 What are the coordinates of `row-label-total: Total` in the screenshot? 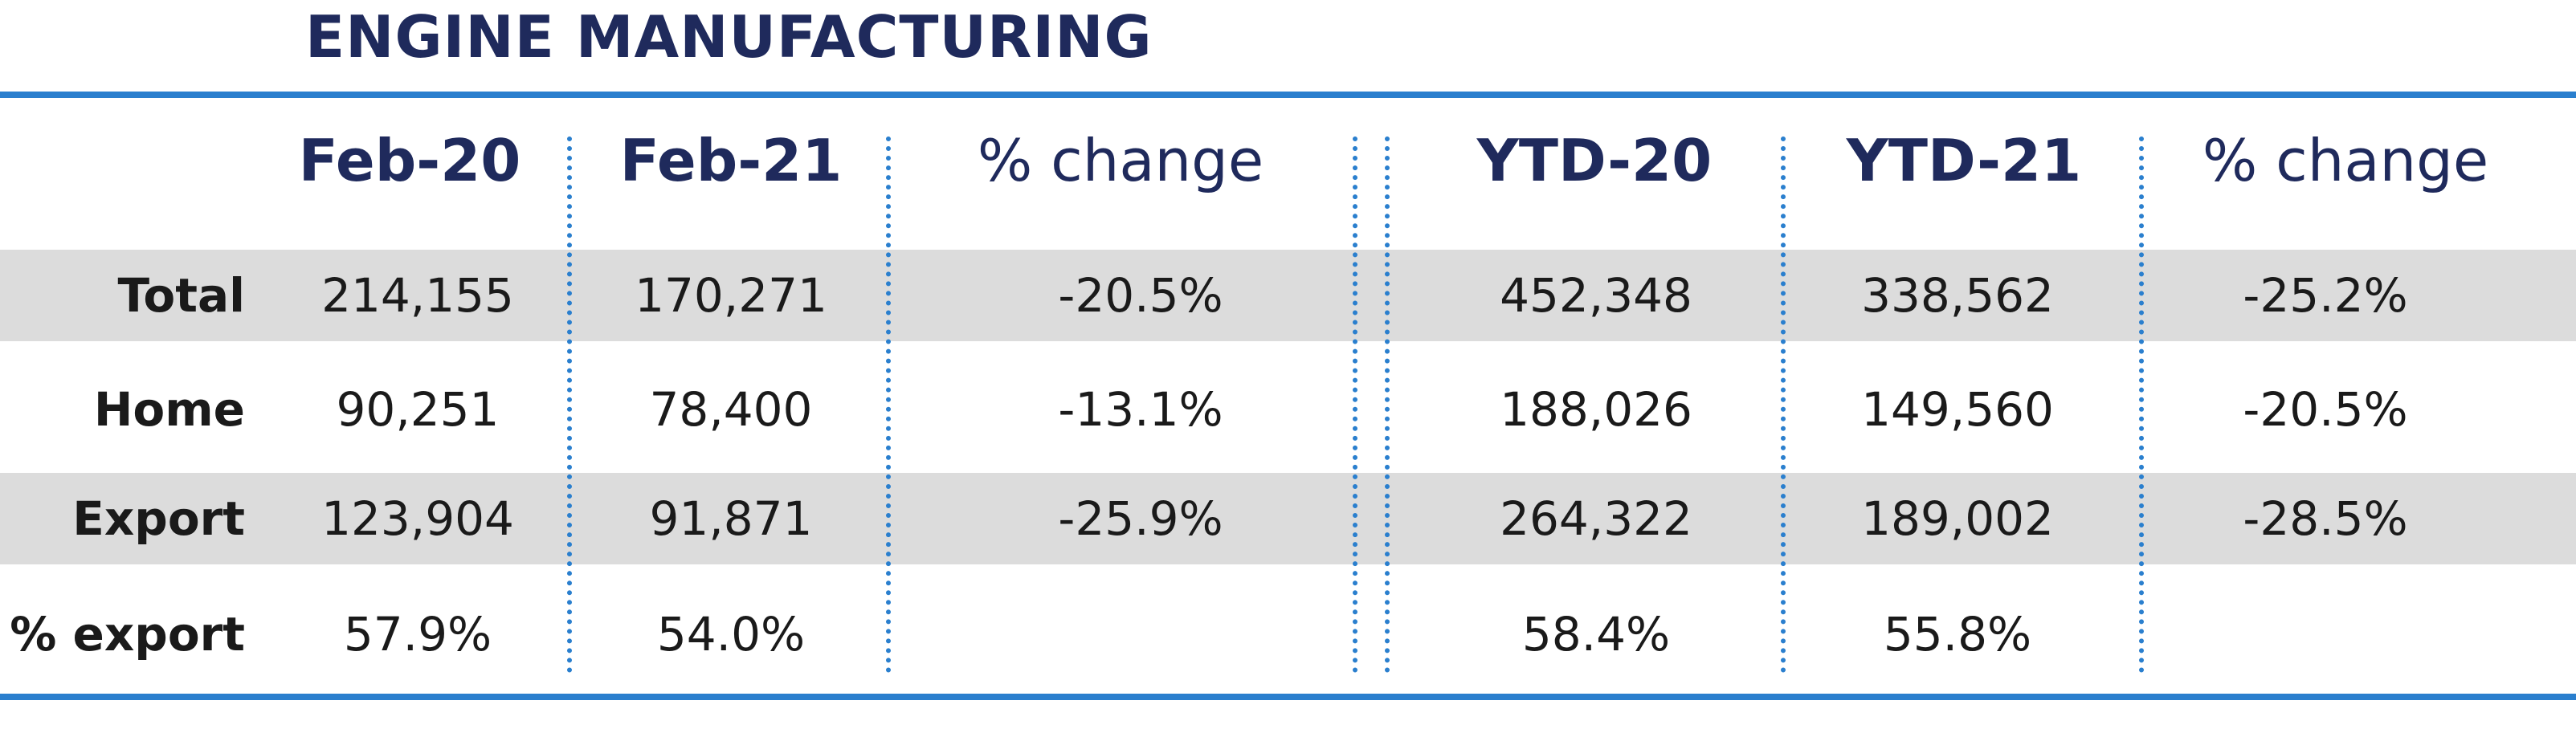 It's located at (181, 295).